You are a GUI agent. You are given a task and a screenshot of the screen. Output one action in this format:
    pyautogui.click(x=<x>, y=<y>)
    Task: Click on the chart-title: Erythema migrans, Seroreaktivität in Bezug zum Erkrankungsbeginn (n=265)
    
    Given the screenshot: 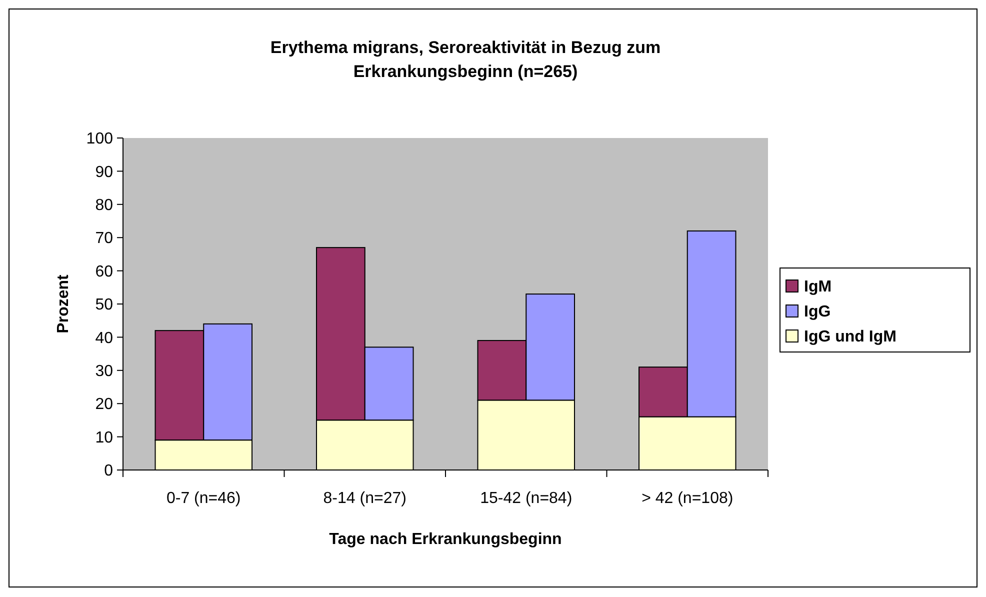 What is the action you would take?
    pyautogui.click(x=465, y=59)
    